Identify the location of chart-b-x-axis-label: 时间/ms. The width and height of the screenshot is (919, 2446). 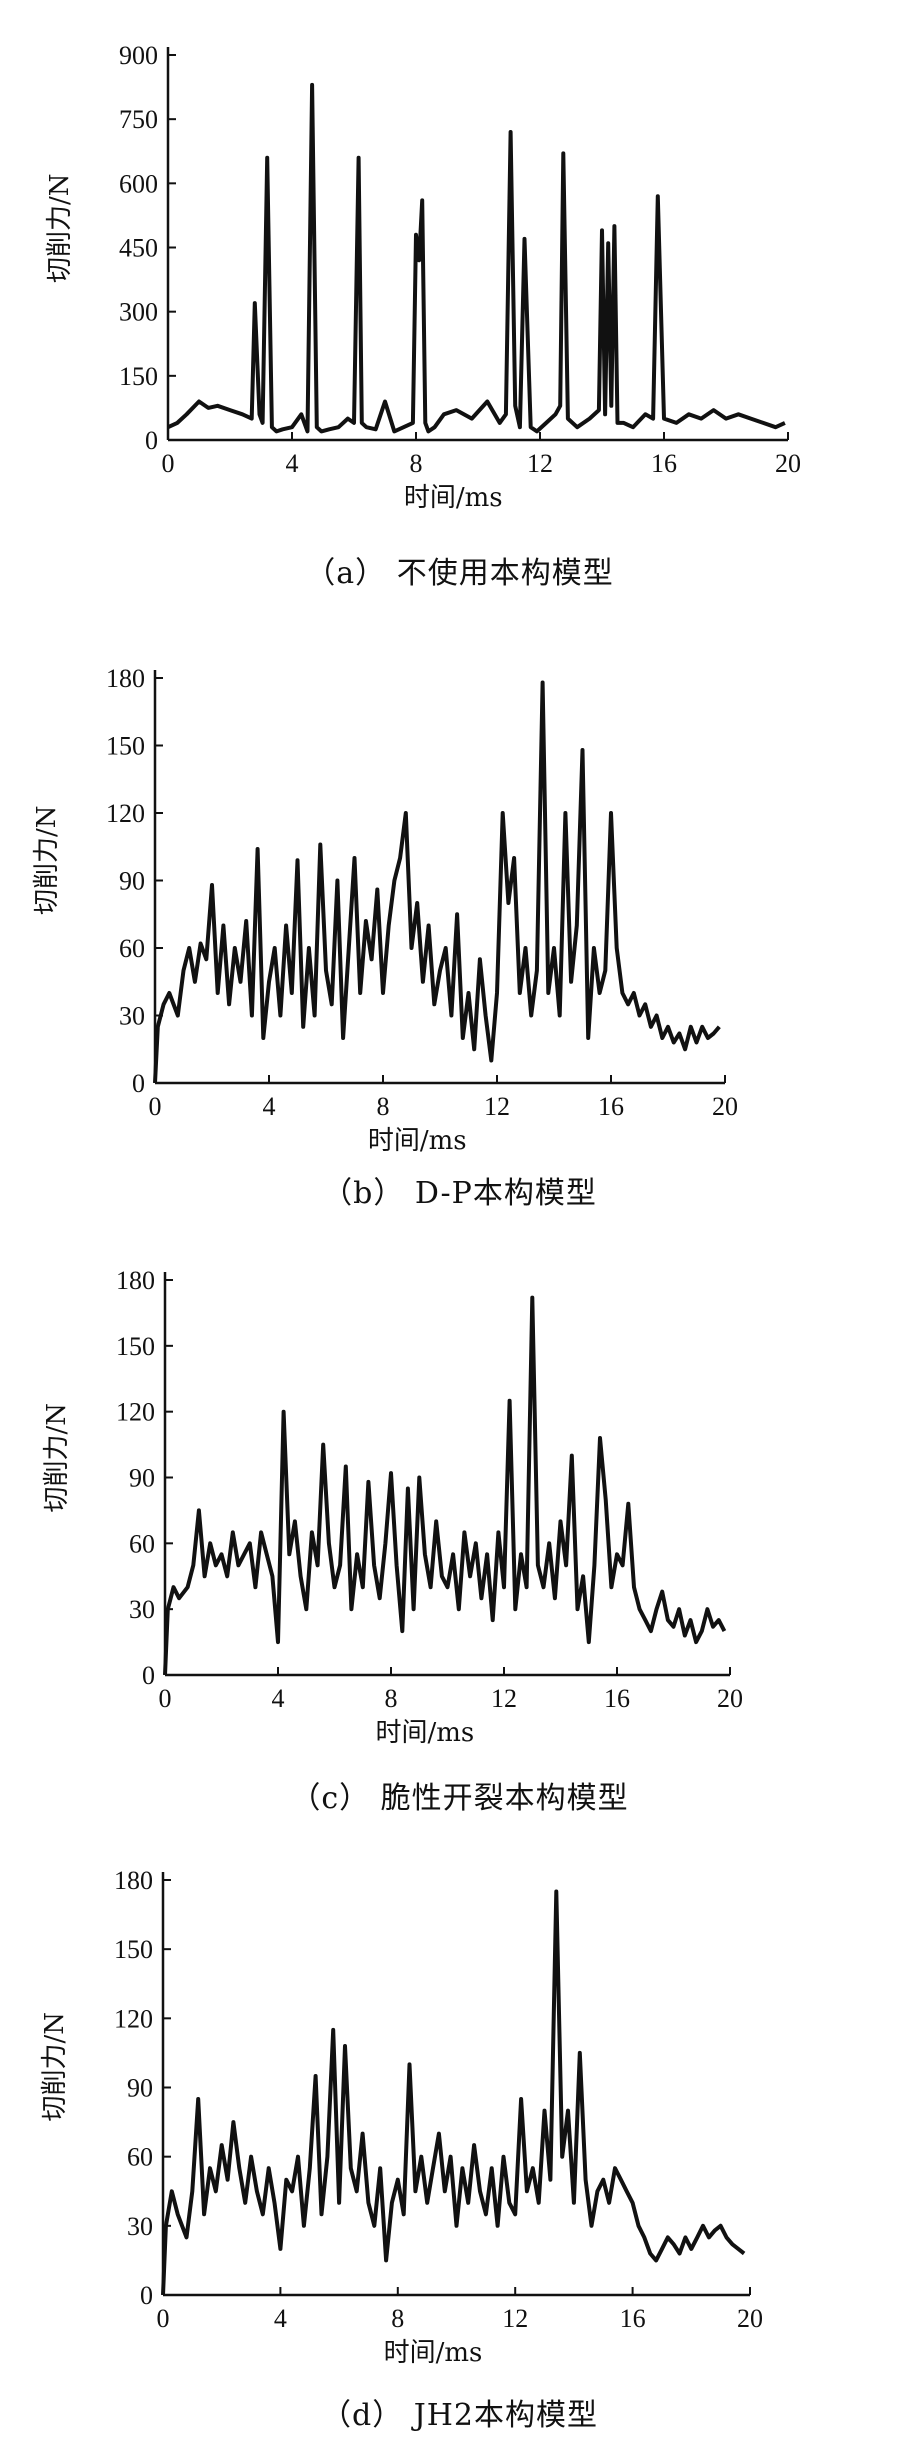
(417, 1141).